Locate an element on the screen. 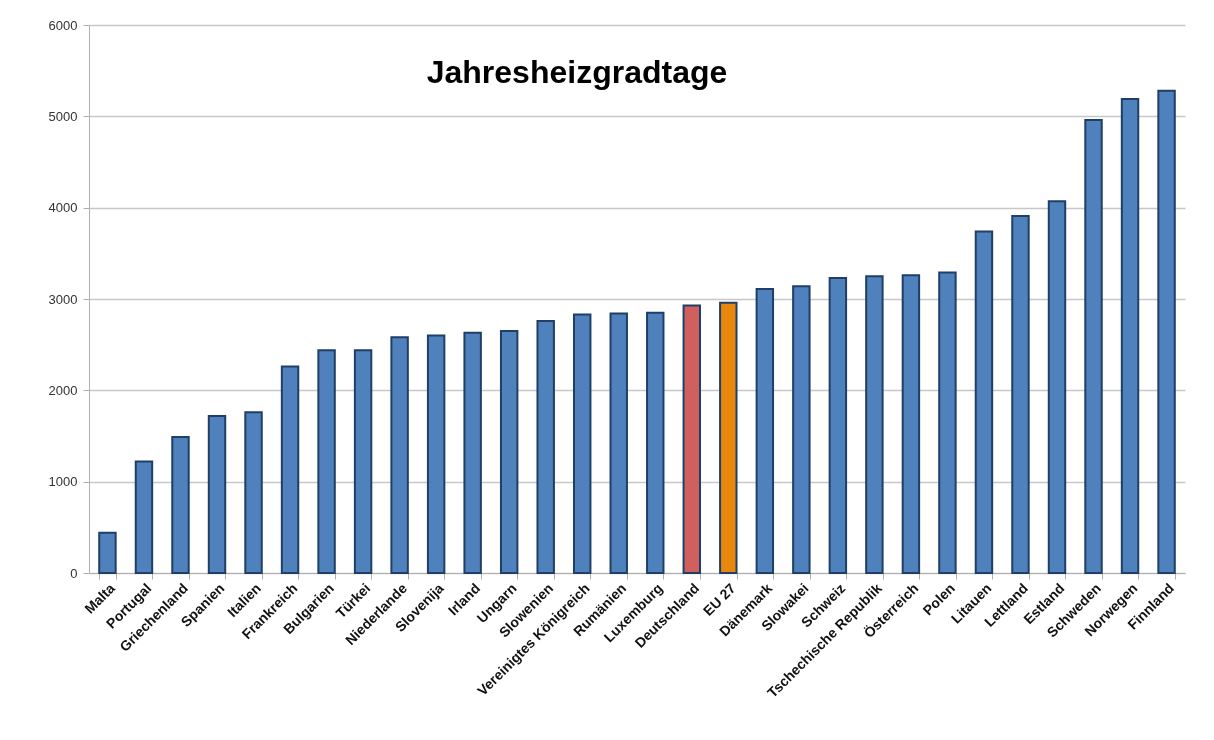  y-tick-label: 3000 is located at coordinates (63, 299).